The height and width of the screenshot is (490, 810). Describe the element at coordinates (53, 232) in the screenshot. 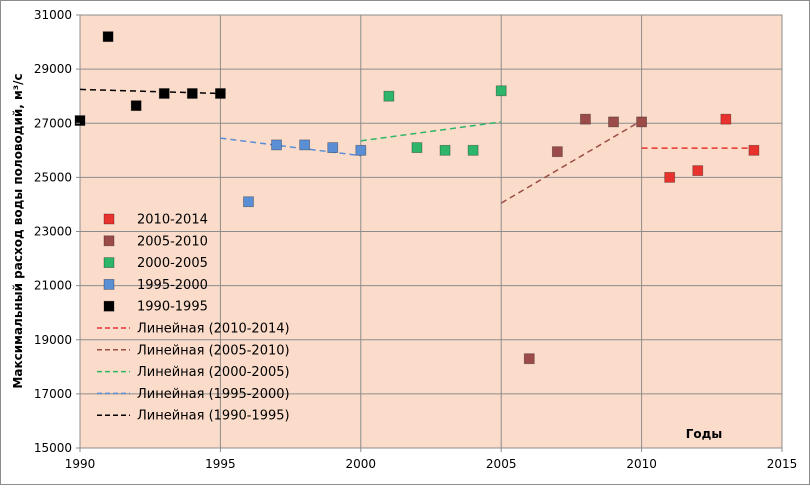

I see `y-tick-label: 23000` at that location.